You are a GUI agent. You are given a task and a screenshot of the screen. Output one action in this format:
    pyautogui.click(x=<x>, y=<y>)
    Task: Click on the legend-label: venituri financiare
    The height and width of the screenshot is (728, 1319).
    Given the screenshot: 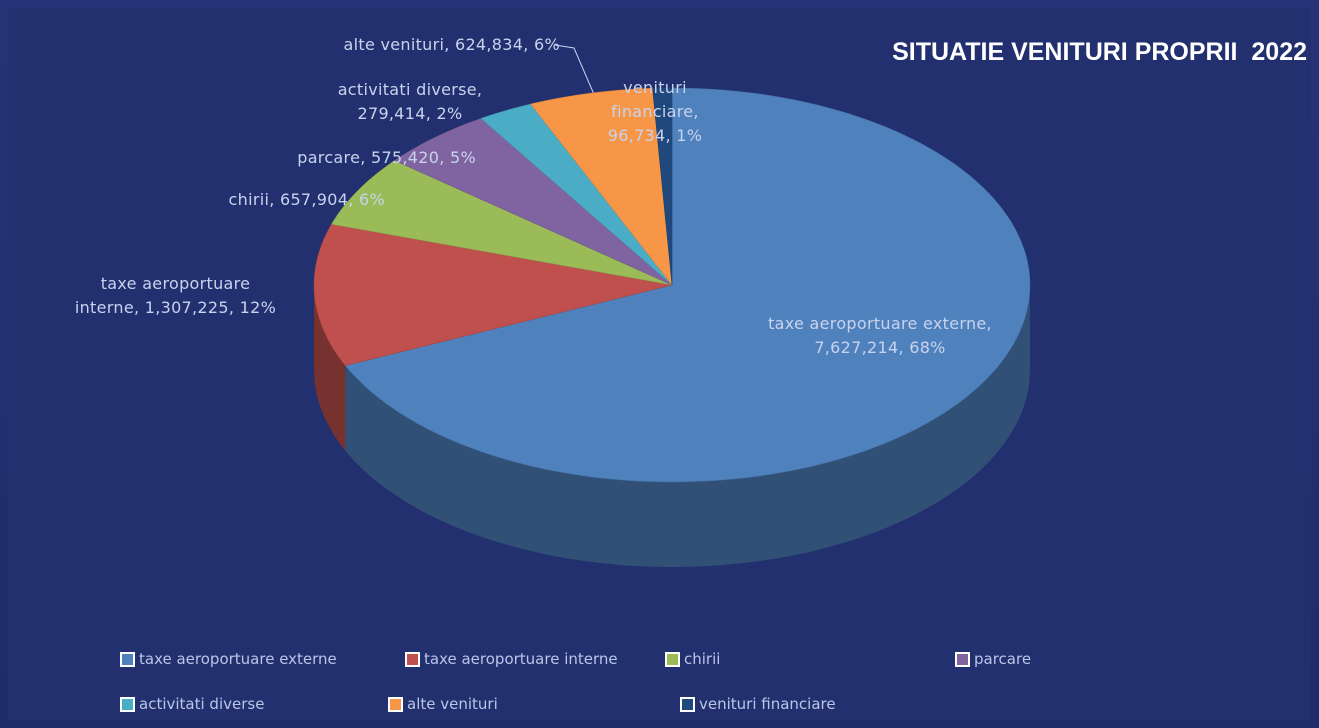 What is the action you would take?
    pyautogui.click(x=767, y=704)
    